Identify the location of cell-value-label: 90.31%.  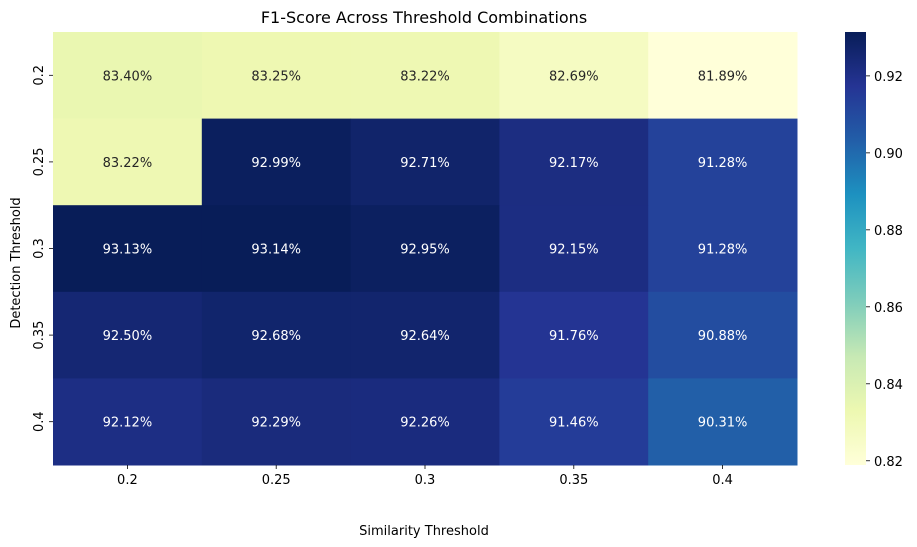
(723, 423).